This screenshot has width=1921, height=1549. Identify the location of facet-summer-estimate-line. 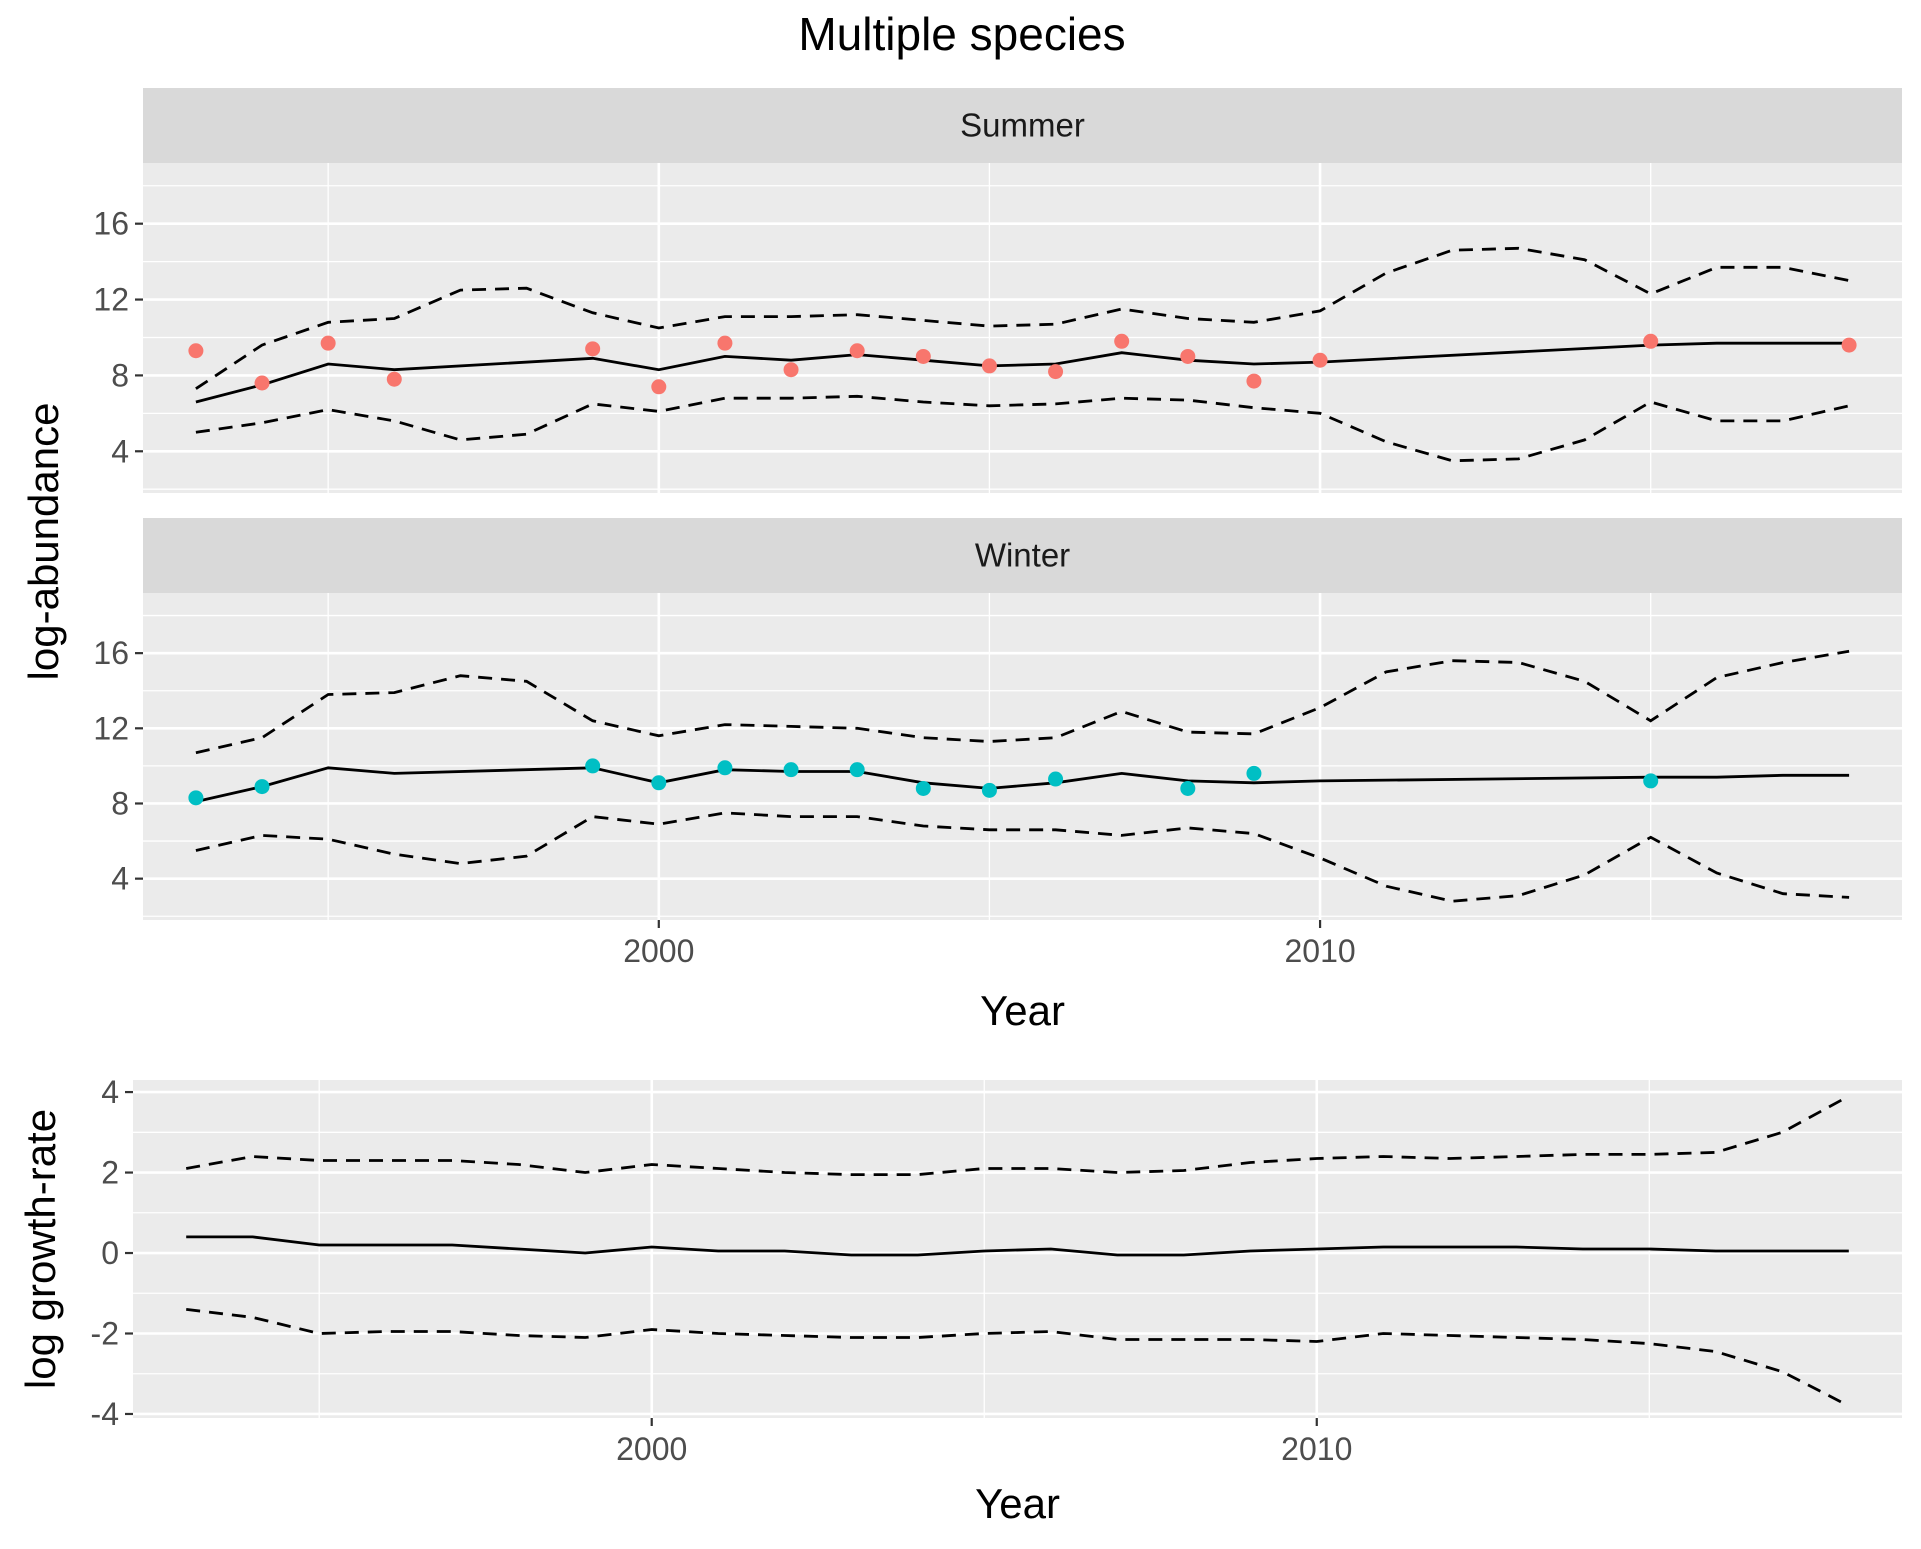
(1022, 372).